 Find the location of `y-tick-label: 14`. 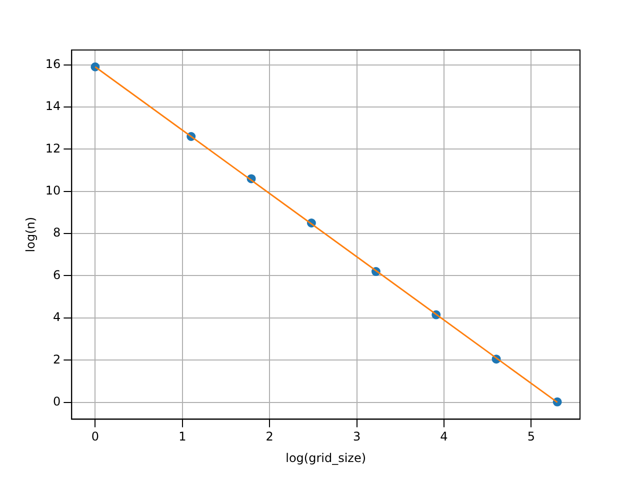

y-tick-label: 14 is located at coordinates (53, 106).